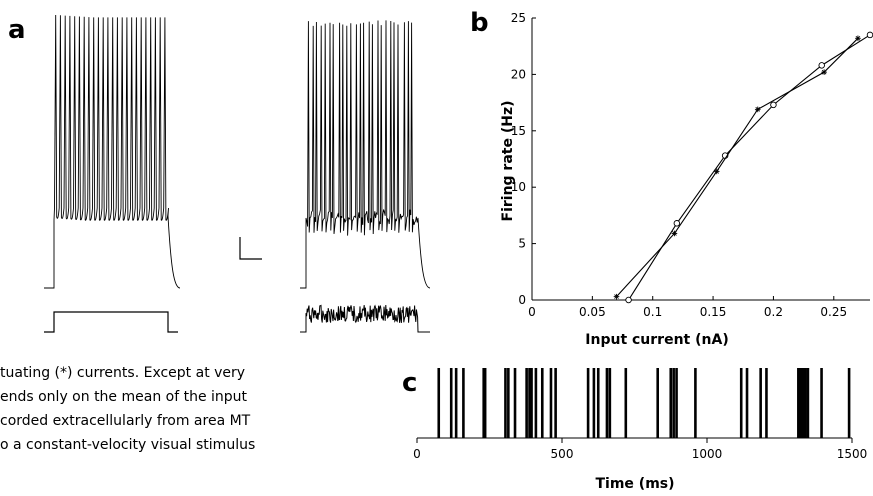 This screenshot has width=873, height=496. Describe the element at coordinates (508, 160) in the screenshot. I see `y-axis-label: Firing rate (Hz)` at that location.